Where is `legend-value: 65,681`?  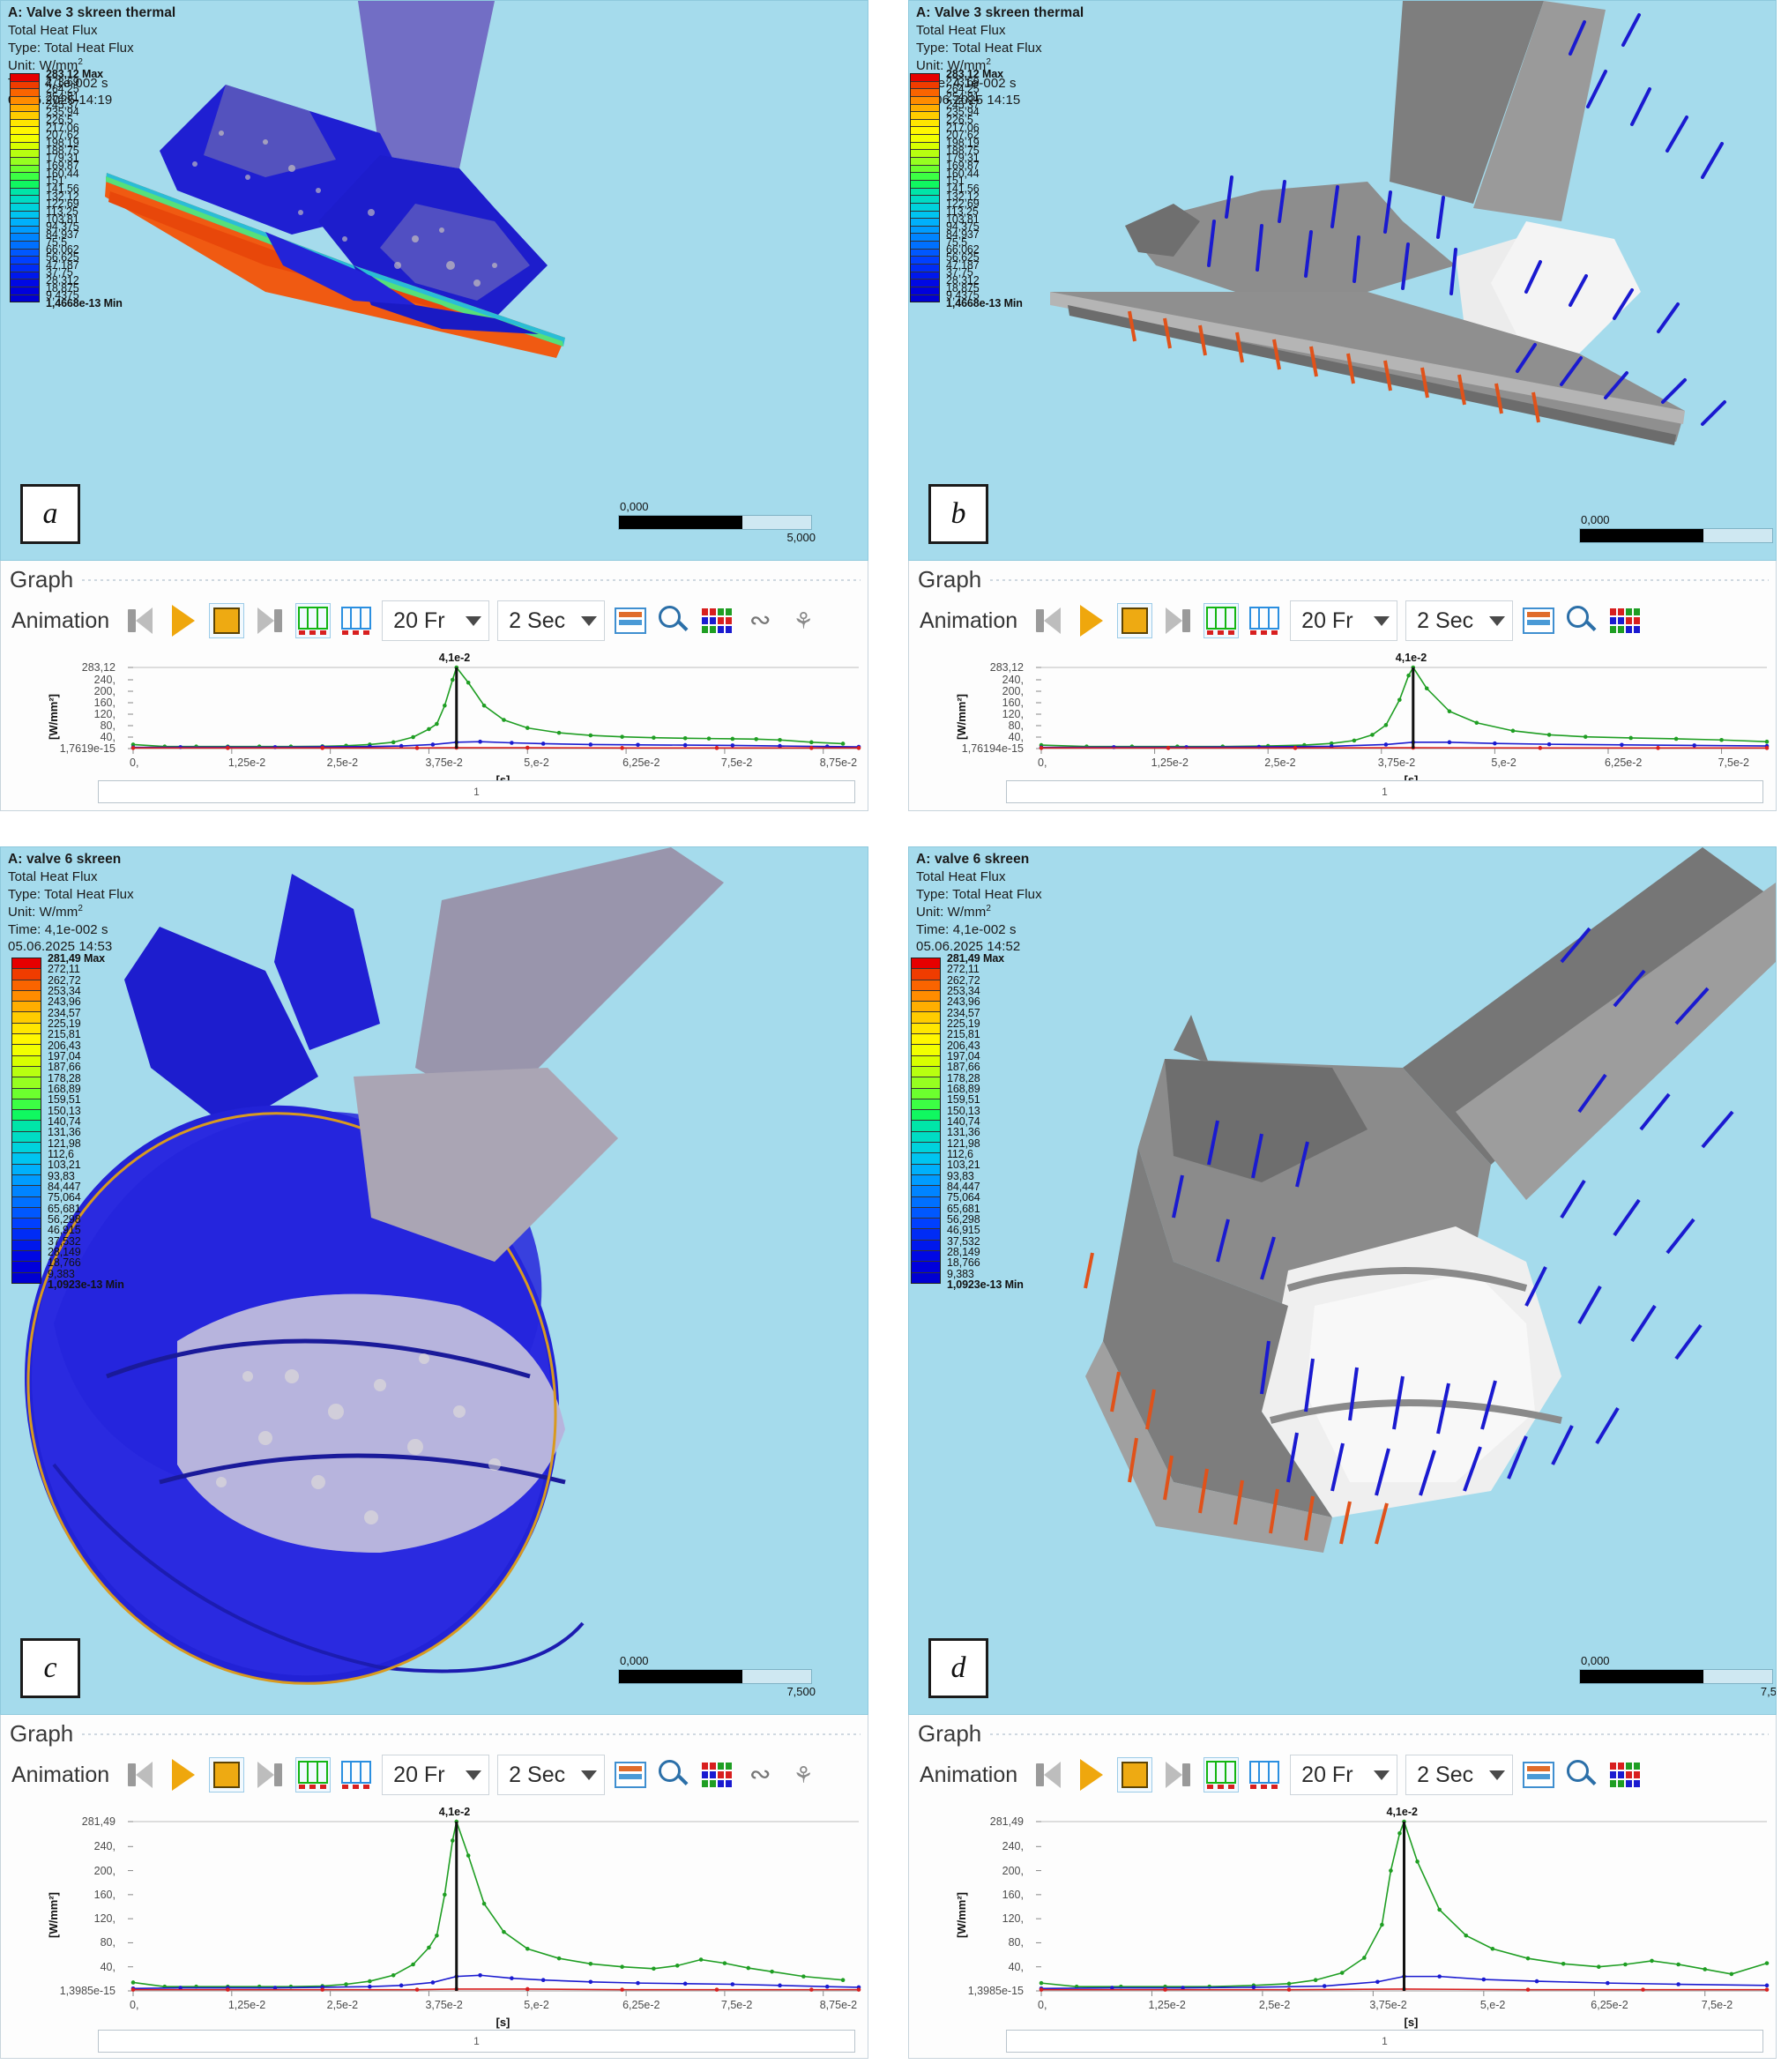 legend-value: 65,681 is located at coordinates (64, 1208).